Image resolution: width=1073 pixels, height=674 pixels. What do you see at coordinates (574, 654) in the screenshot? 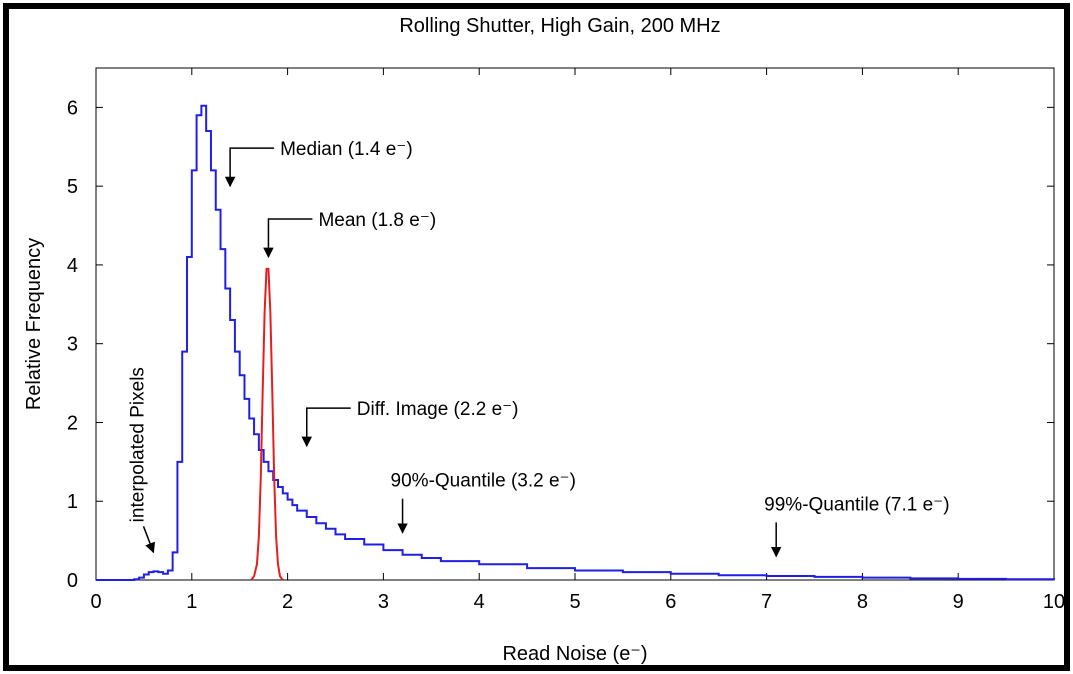
I see `x-axis-label: Read Noise (e⁻)` at bounding box center [574, 654].